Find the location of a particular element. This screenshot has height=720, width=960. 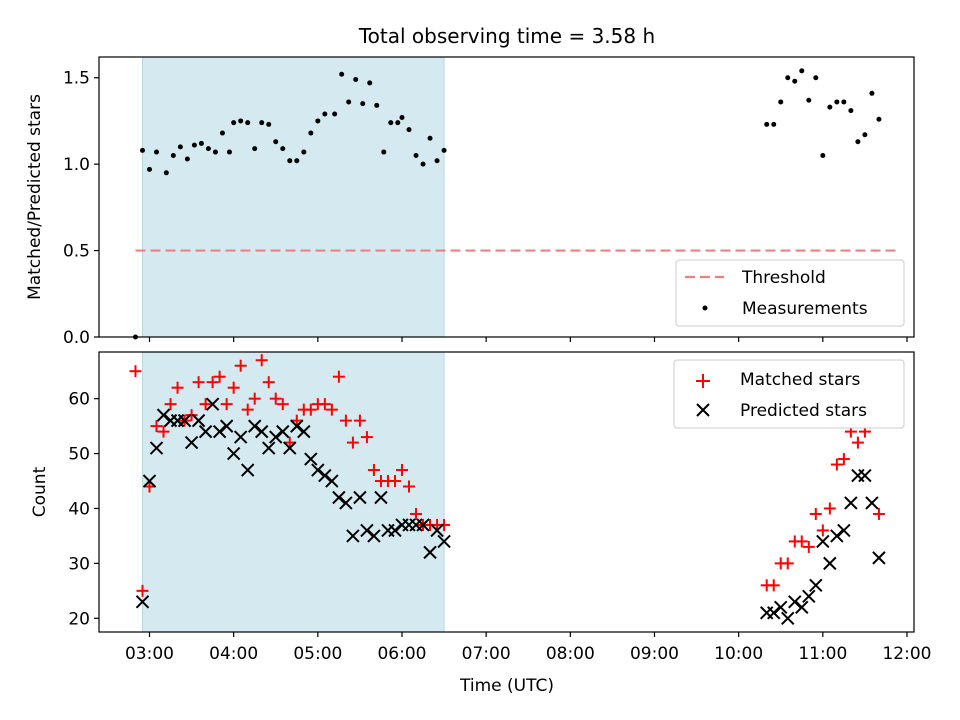

legend-predicted-swatch is located at coordinates (703, 410).